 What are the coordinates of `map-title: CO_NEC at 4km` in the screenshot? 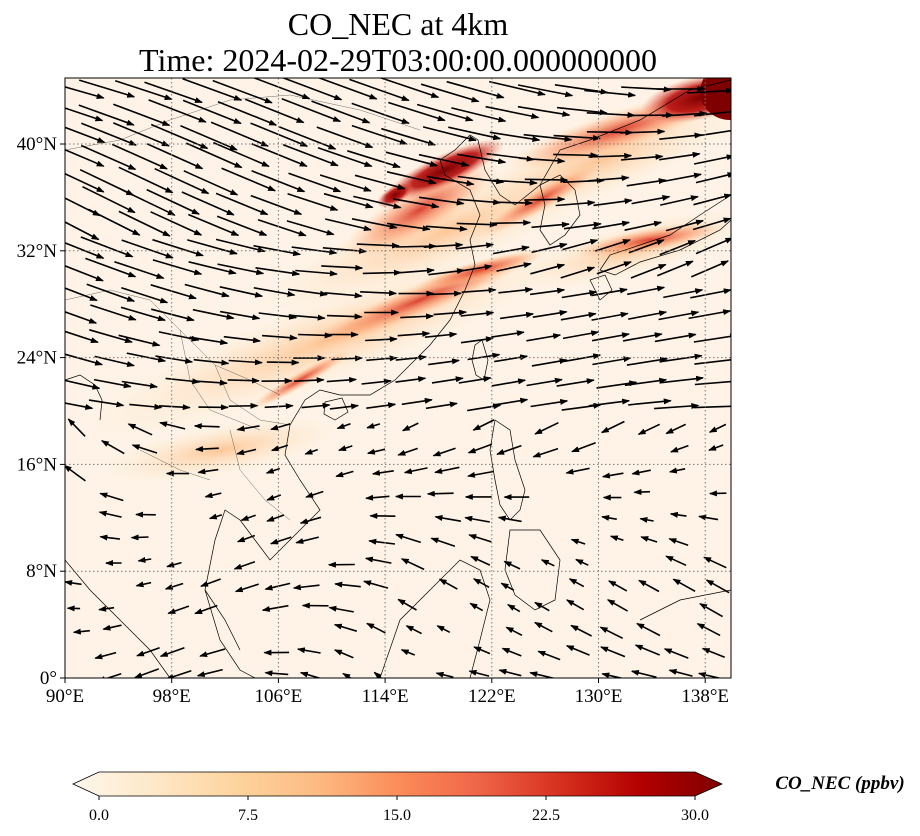 It's located at (398, 24).